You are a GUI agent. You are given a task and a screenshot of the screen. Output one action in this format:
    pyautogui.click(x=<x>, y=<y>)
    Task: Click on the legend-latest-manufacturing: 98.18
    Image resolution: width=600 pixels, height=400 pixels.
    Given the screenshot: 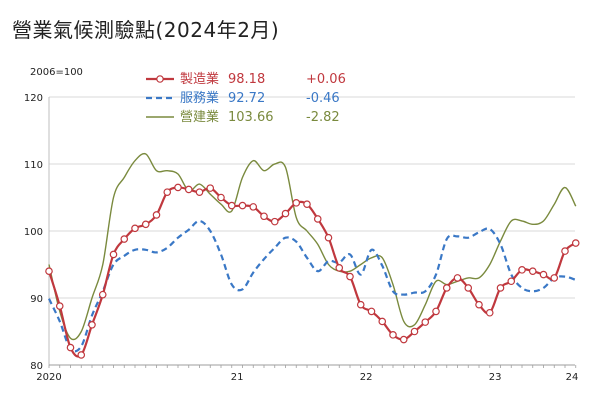 What is the action you would take?
    pyautogui.click(x=246, y=79)
    